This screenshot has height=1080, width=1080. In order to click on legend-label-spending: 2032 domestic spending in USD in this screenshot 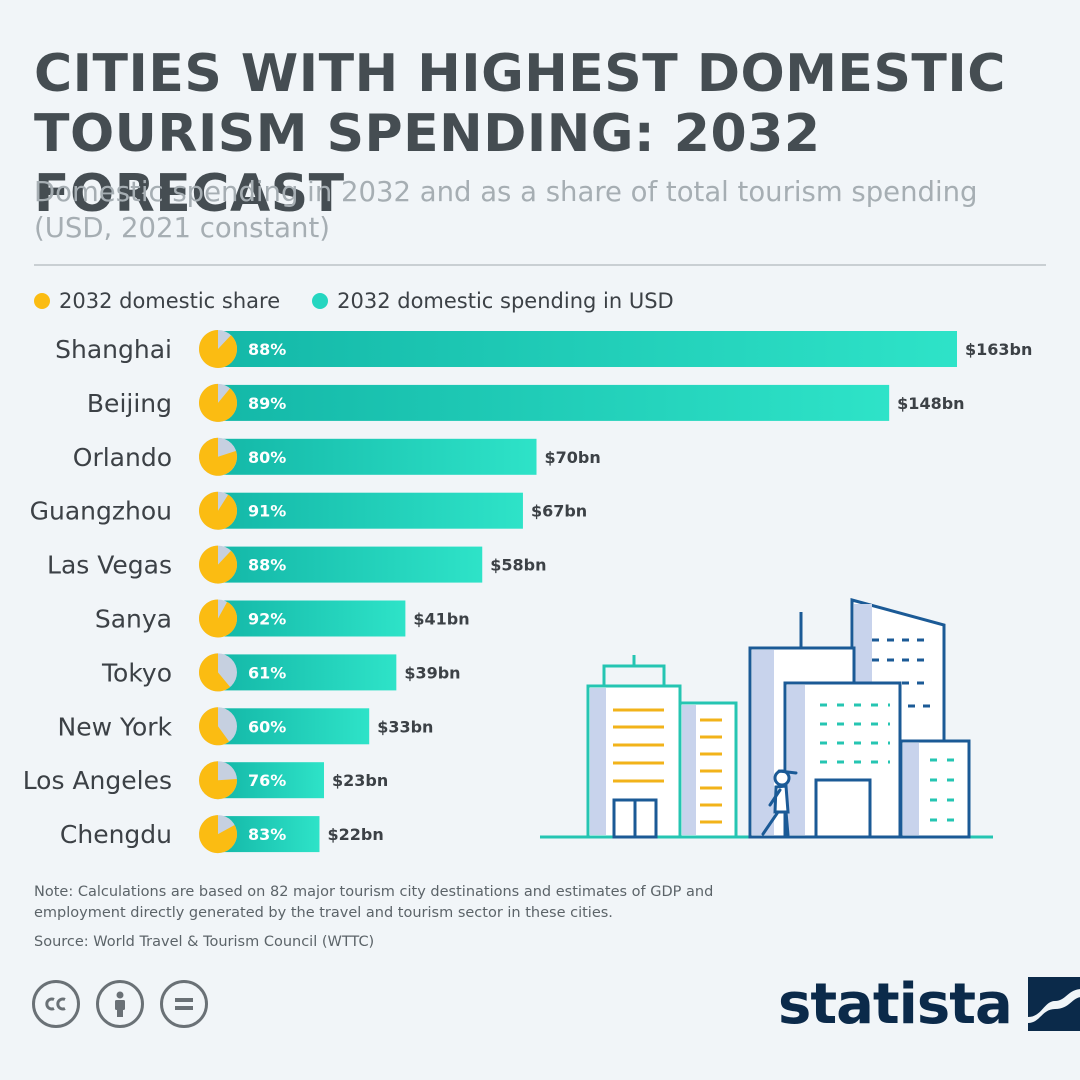, I will do `click(505, 301)`.